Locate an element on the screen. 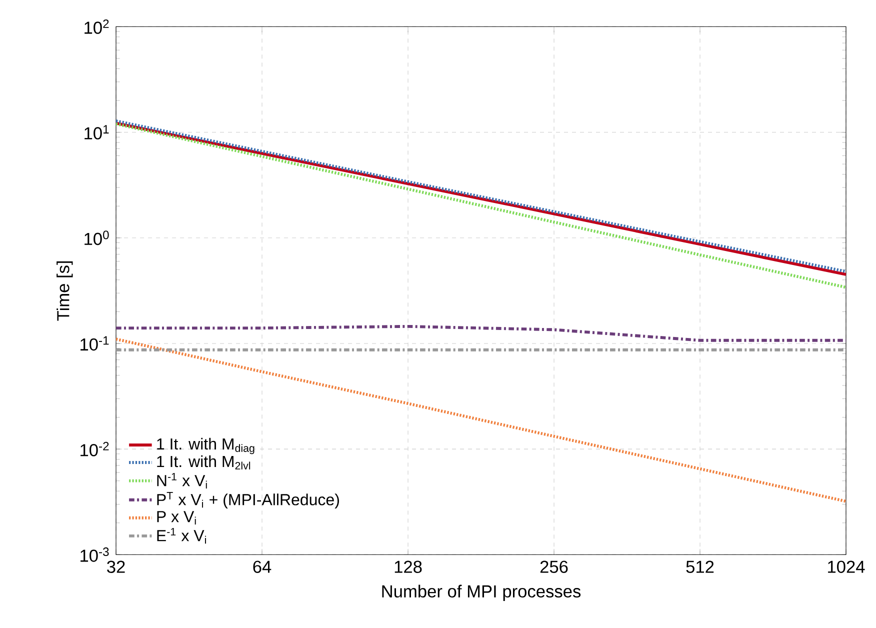 The width and height of the screenshot is (876, 628). y-tick-label: 10$^{0}$ is located at coordinates (96, 238).